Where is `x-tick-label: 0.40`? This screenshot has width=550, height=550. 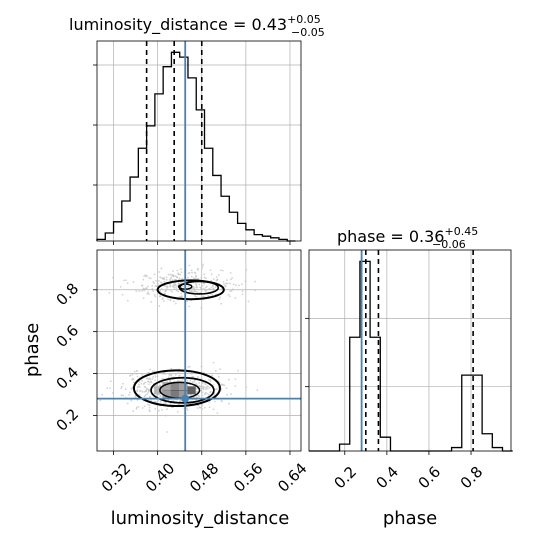 x-tick-label: 0.40 is located at coordinates (160, 477).